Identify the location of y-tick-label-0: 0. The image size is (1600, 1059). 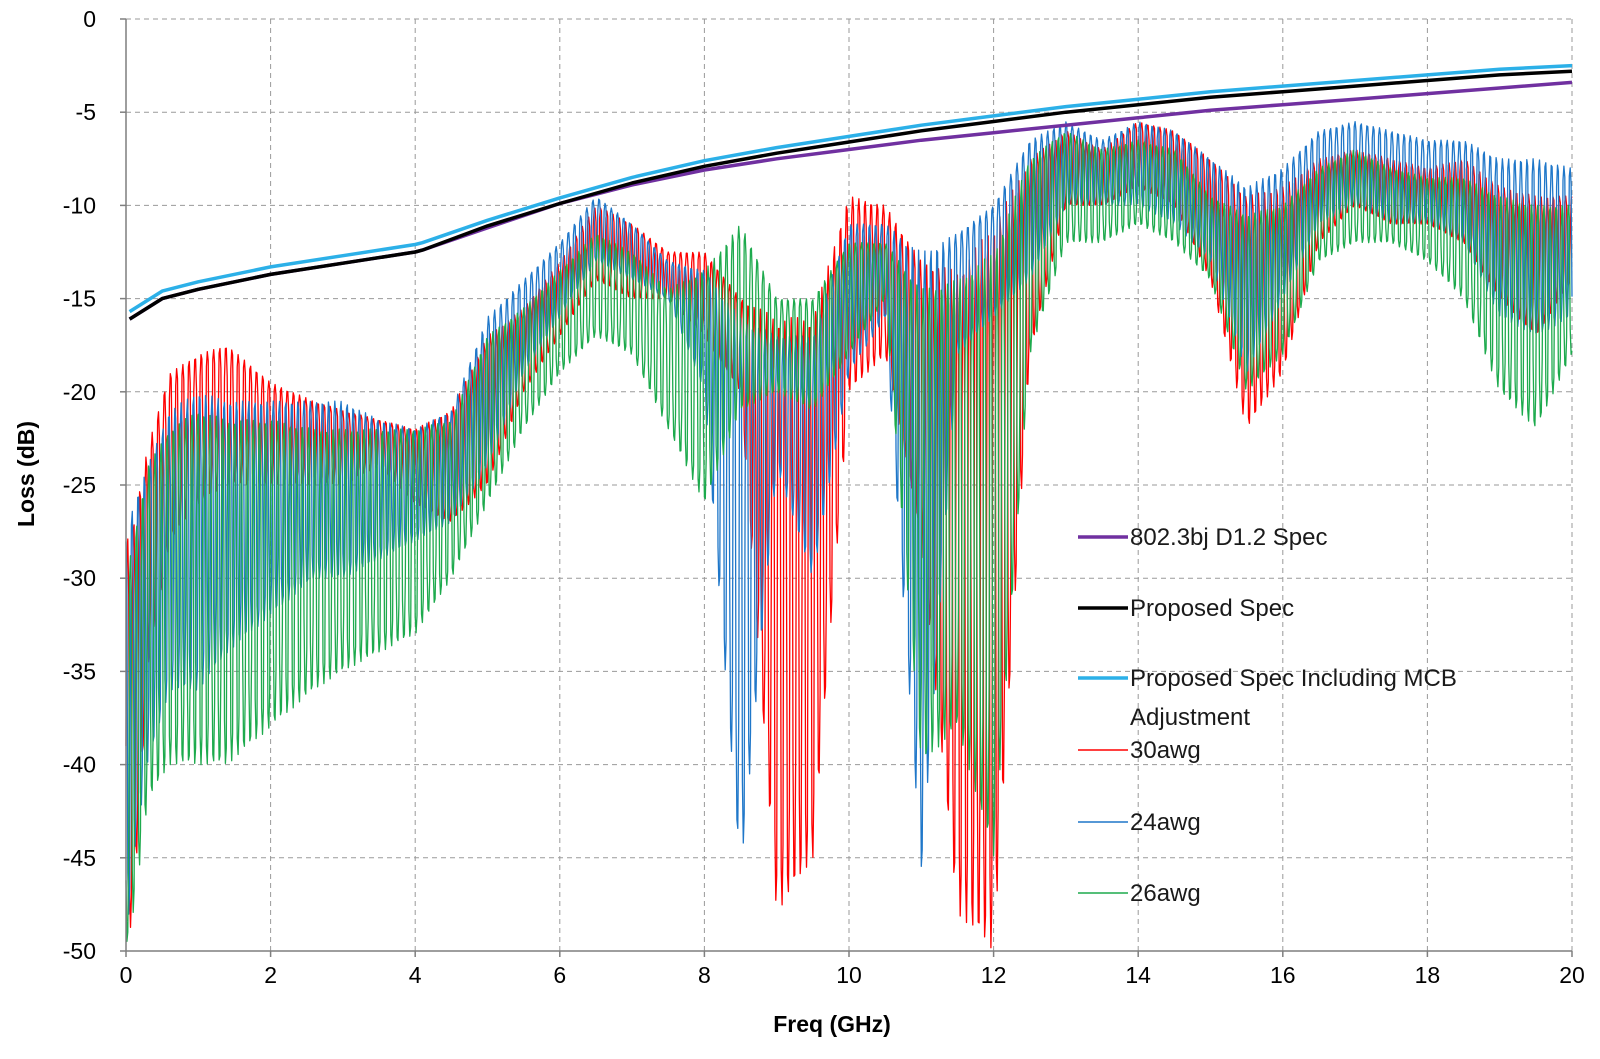
(89, 19).